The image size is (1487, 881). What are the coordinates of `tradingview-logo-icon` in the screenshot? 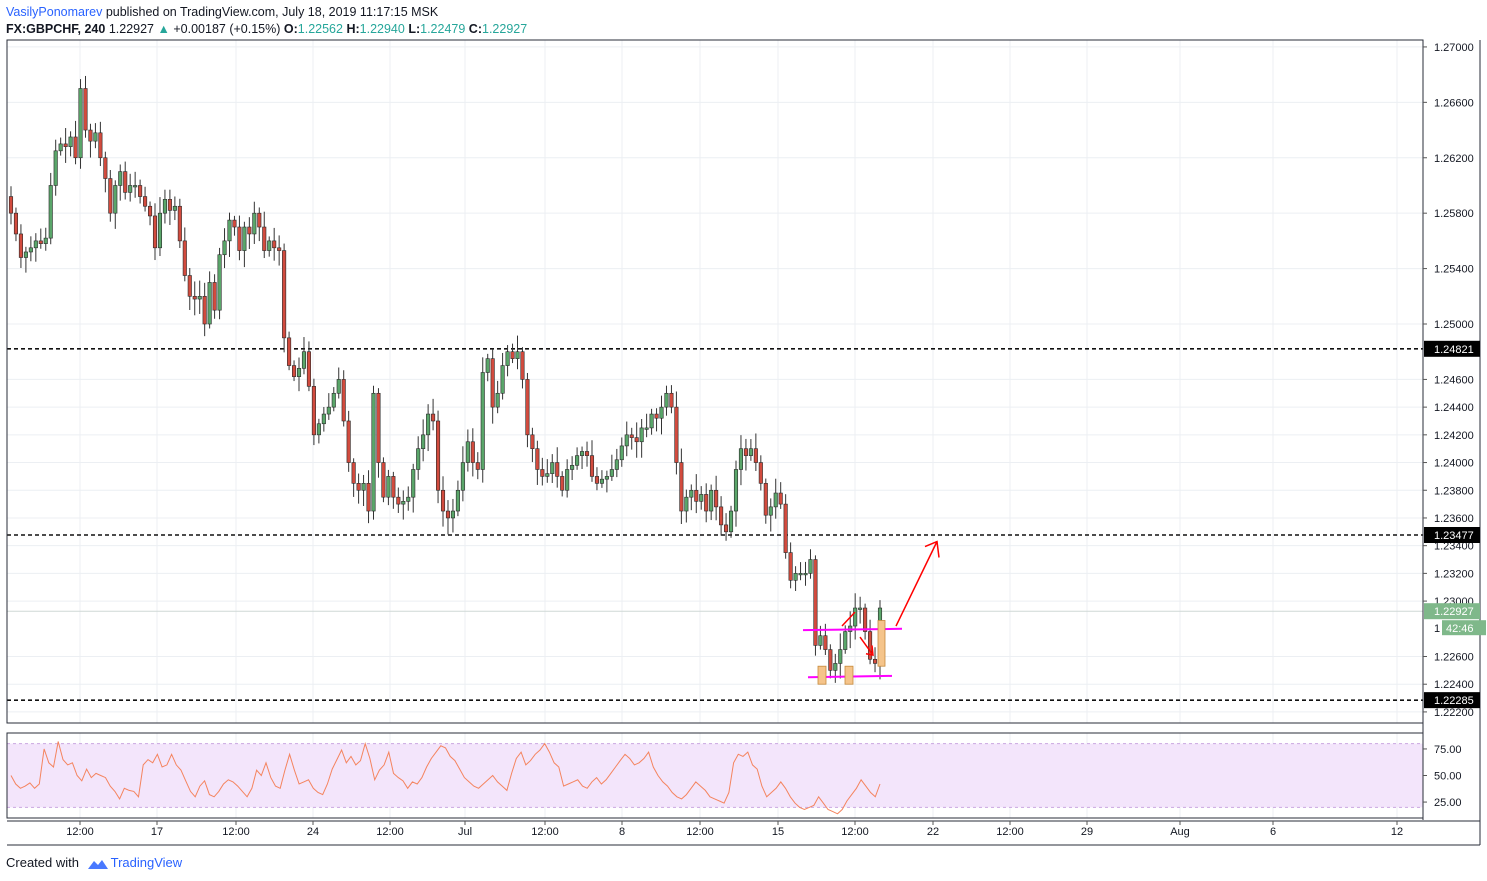 It's located at (97, 864).